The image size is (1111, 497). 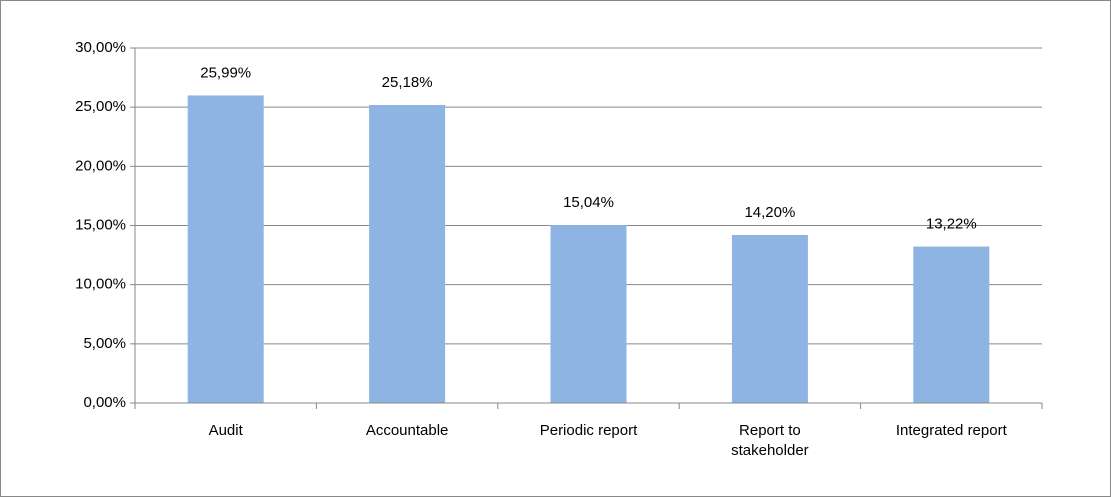 I want to click on data-label: 15,04%, so click(x=588, y=202).